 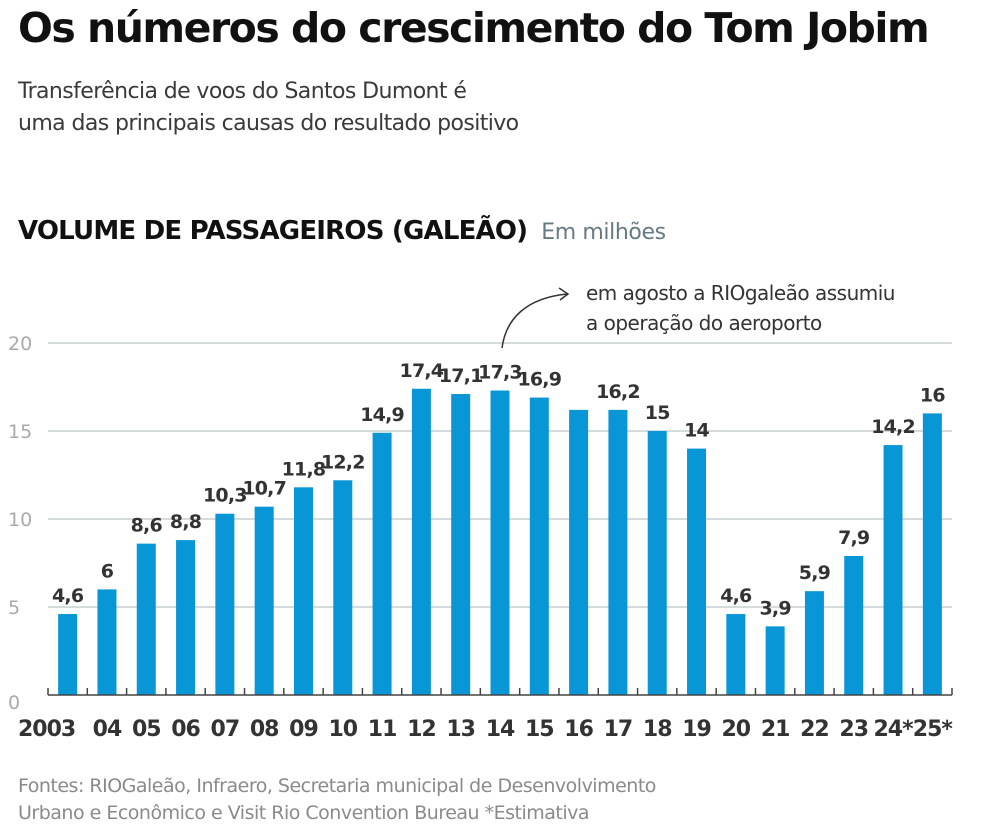 I want to click on data-label: 5,9, so click(x=814, y=573).